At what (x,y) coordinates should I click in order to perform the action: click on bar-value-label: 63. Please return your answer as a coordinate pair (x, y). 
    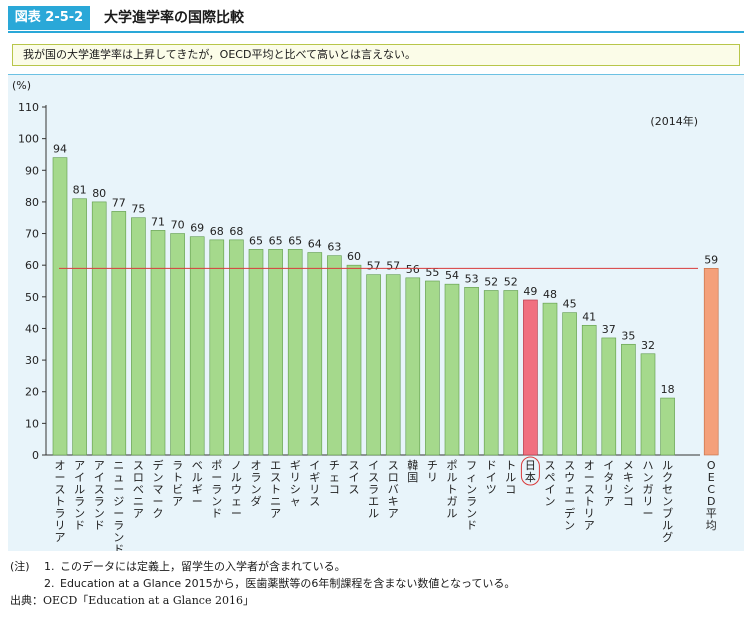
    Looking at the image, I should click on (334, 247).